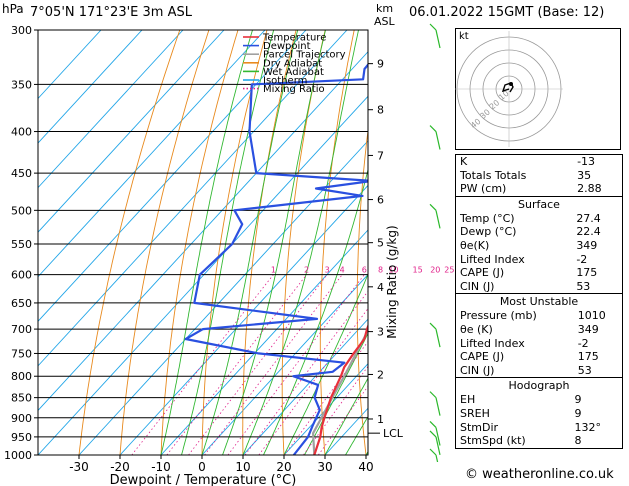  I want to click on temperature-tick-label: -30, so click(79, 467).